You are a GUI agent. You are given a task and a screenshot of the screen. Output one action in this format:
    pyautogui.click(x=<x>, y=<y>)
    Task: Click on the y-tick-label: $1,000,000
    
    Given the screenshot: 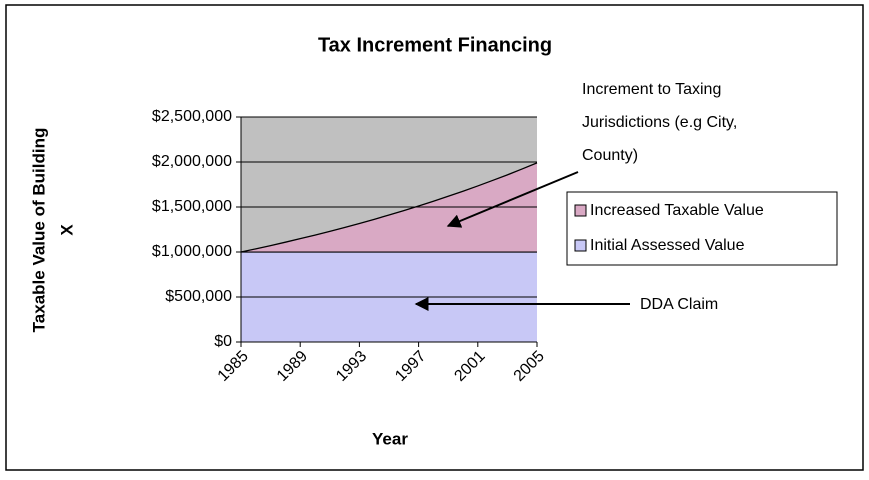 What is the action you would take?
    pyautogui.click(x=192, y=251)
    